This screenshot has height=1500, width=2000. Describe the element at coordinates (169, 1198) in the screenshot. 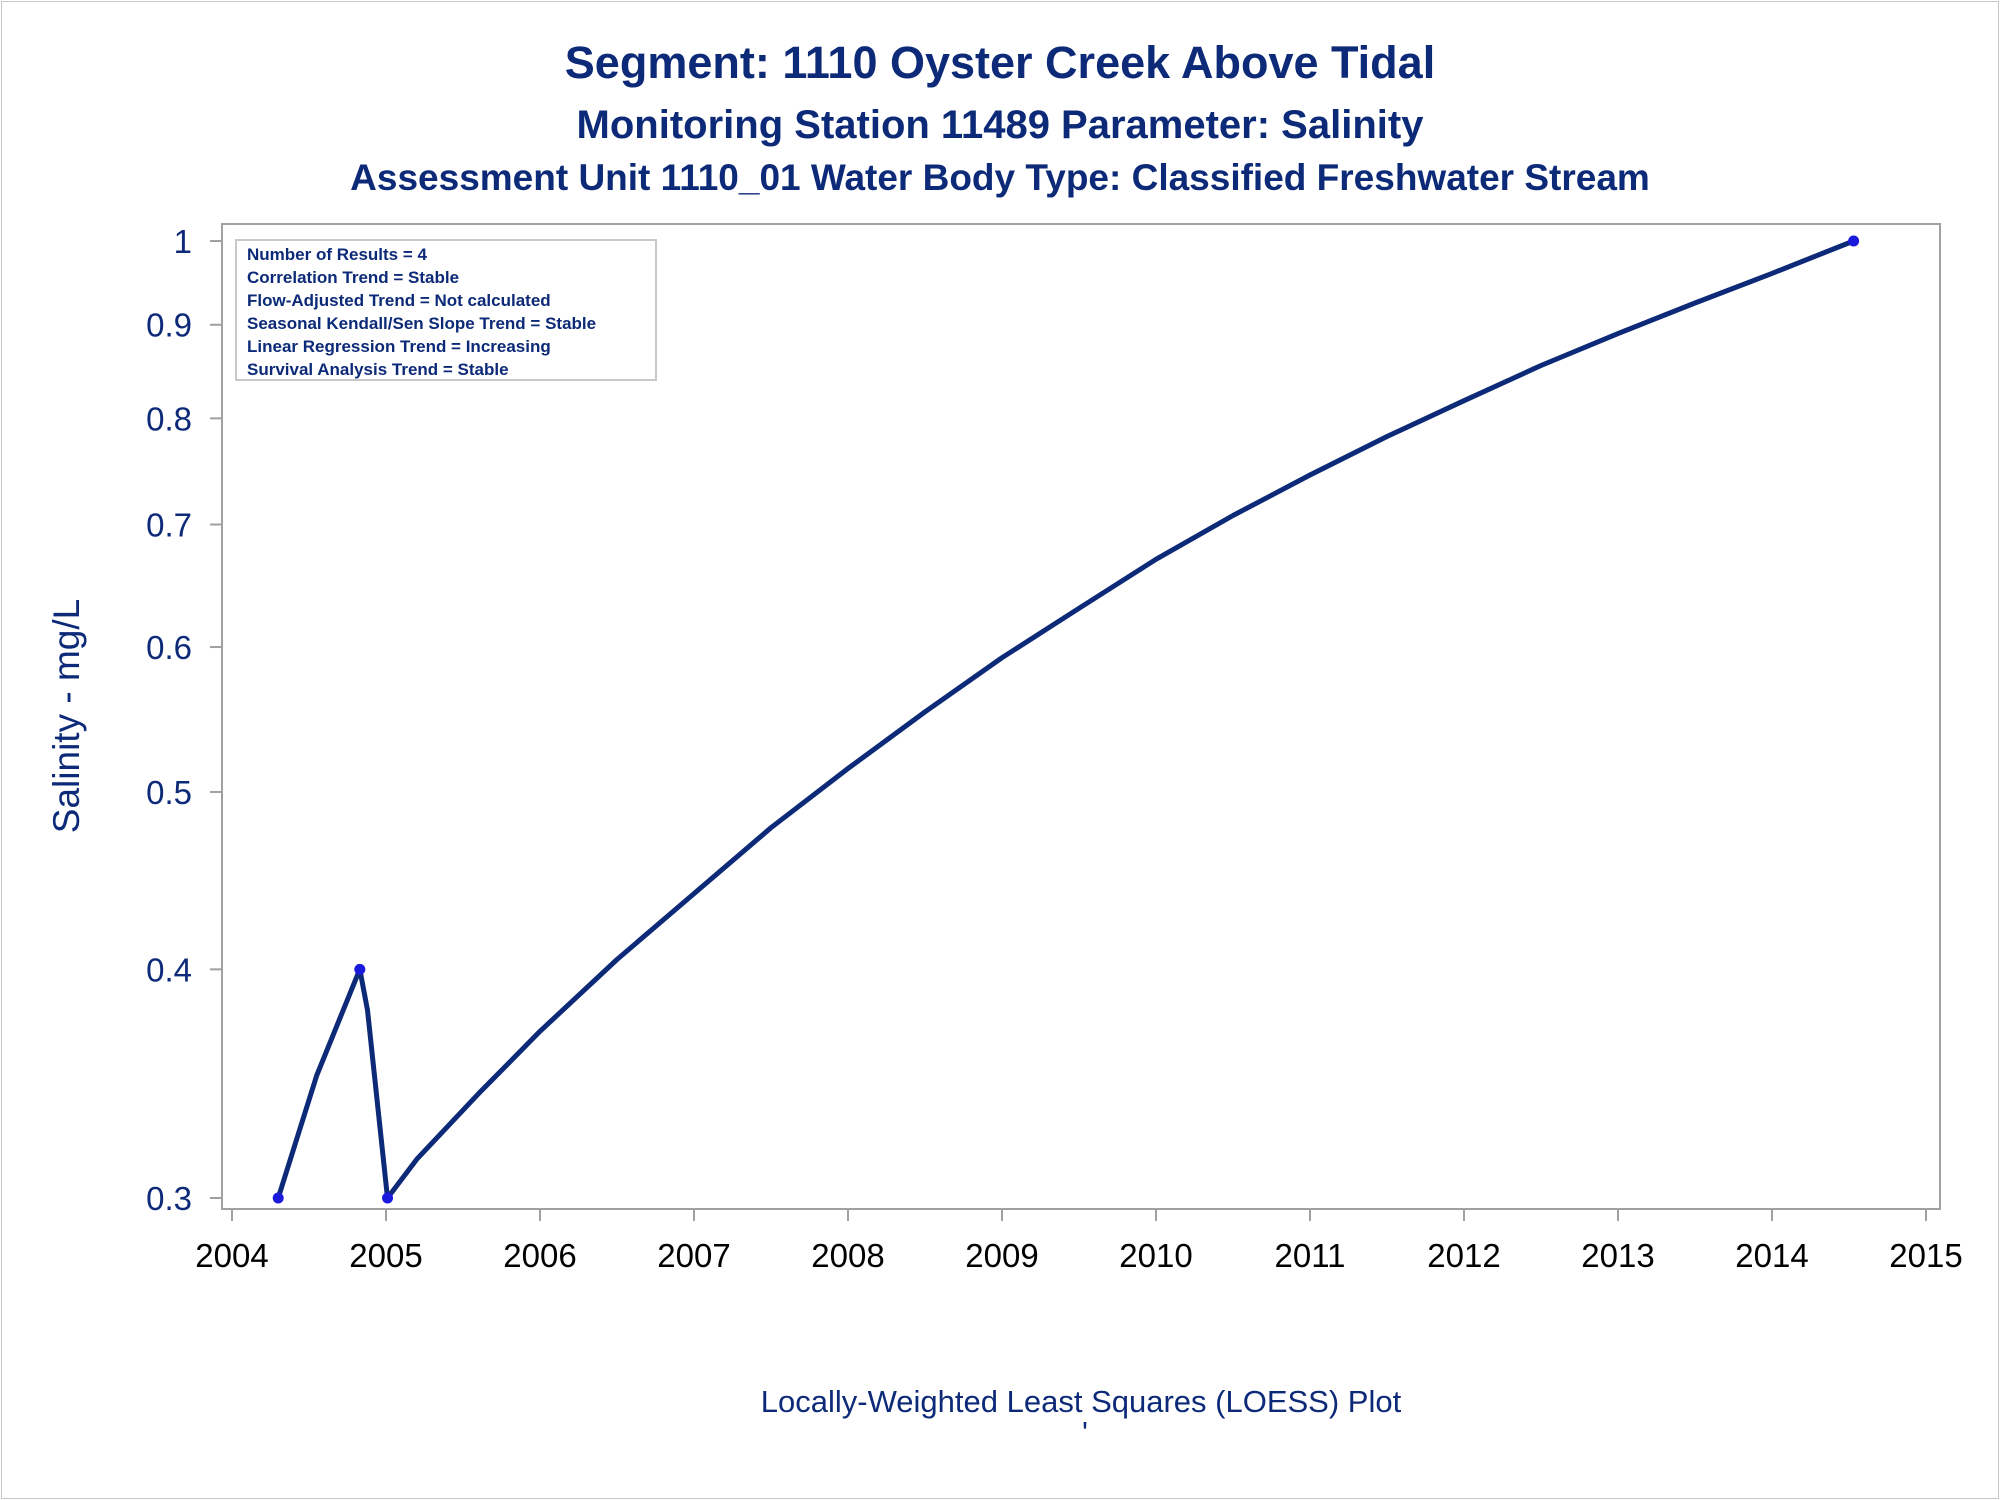

I see `y-tick-label-0: 0.3` at that location.